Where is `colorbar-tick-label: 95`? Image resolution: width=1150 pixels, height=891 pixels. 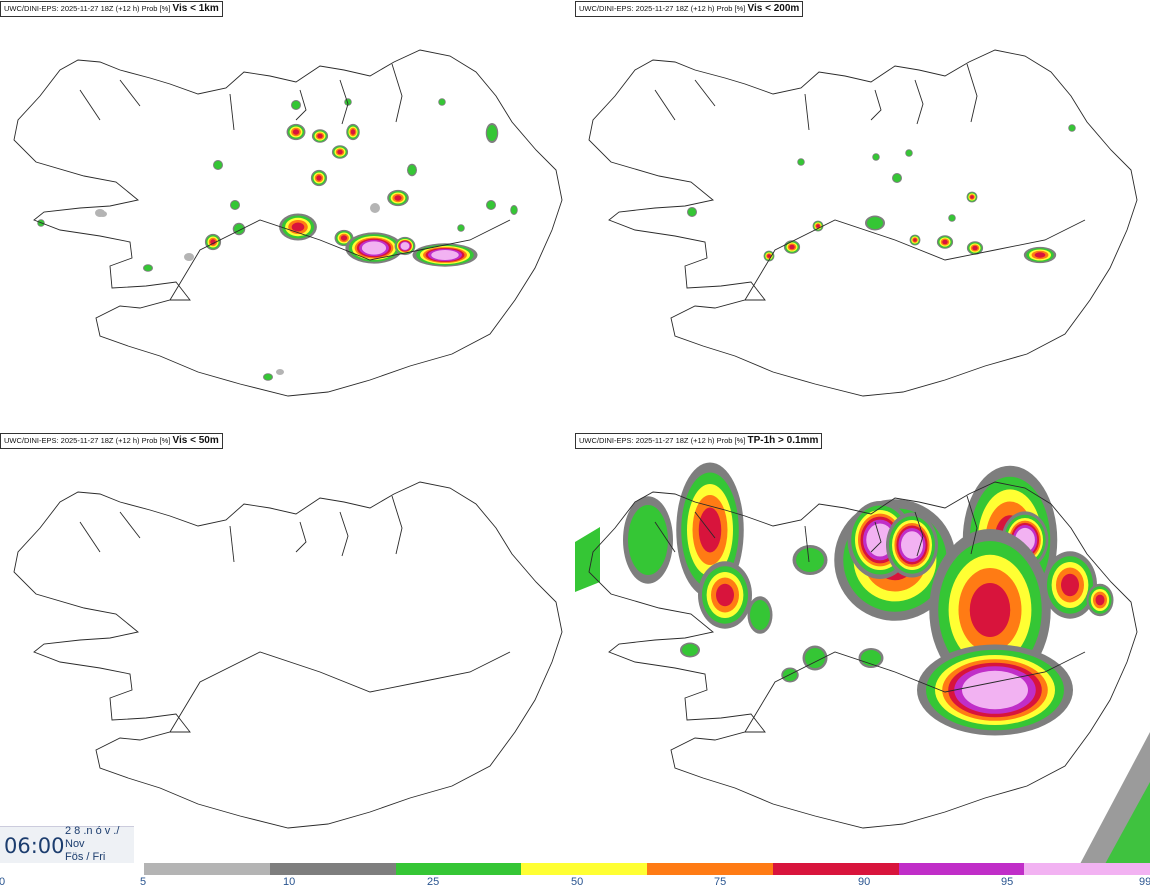 colorbar-tick-label: 95 is located at coordinates (1007, 882).